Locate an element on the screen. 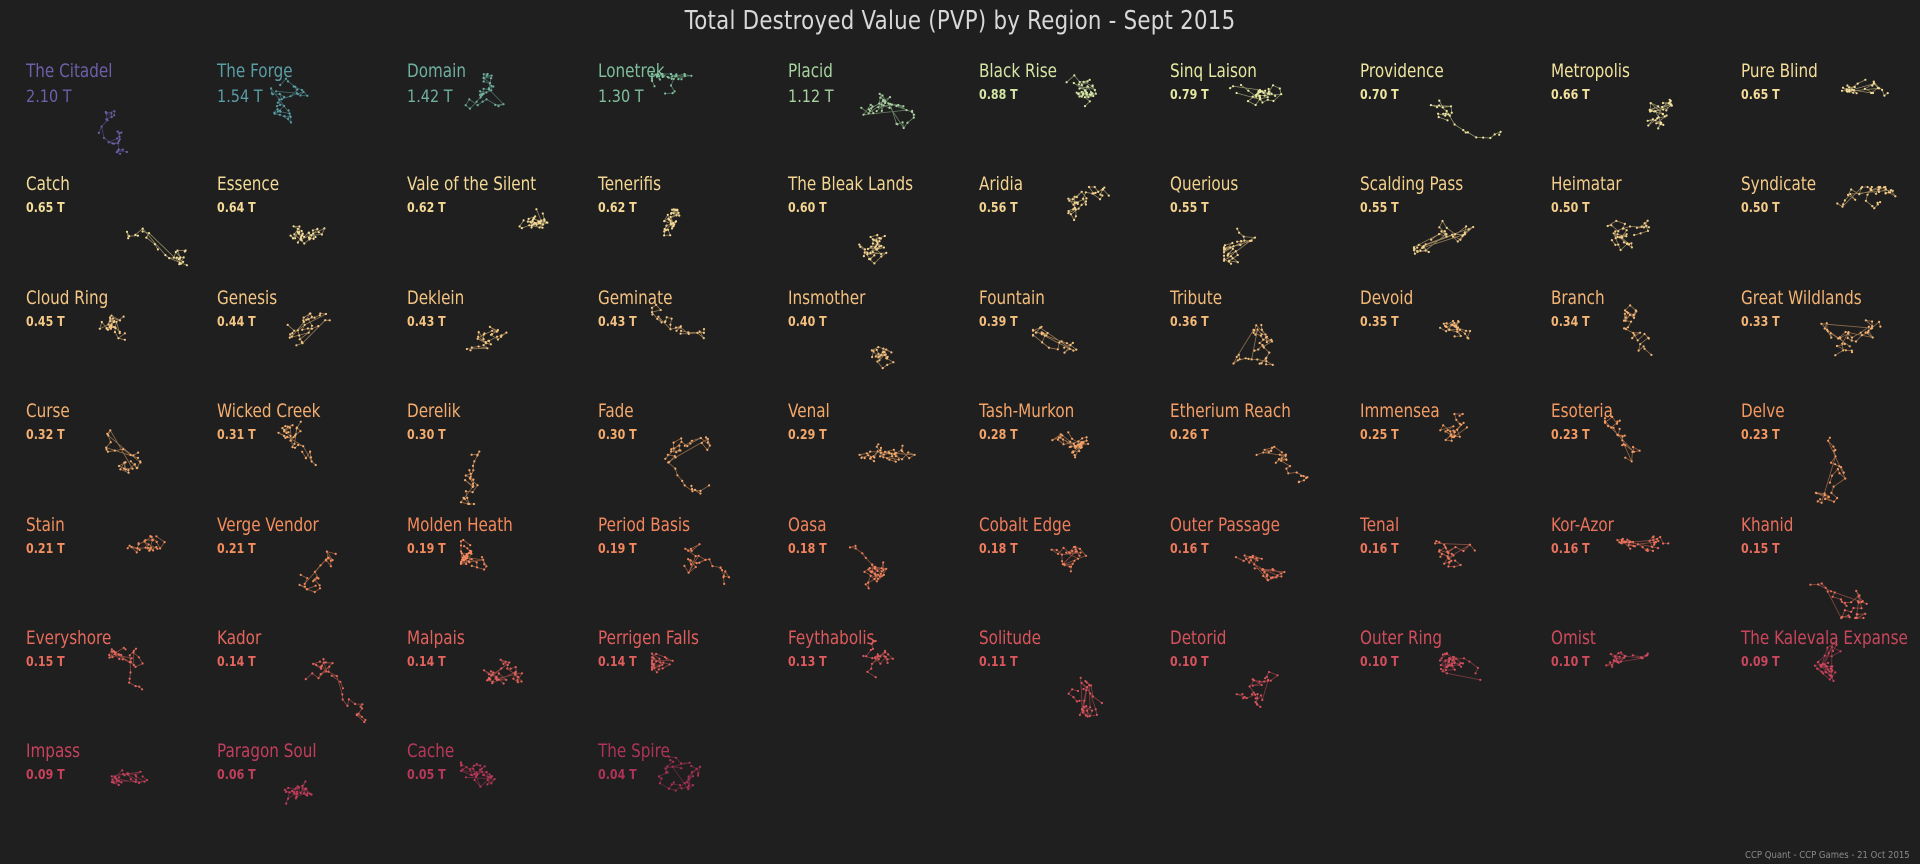 The height and width of the screenshot is (864, 1920). region-name: Molden Heath is located at coordinates (460, 524).